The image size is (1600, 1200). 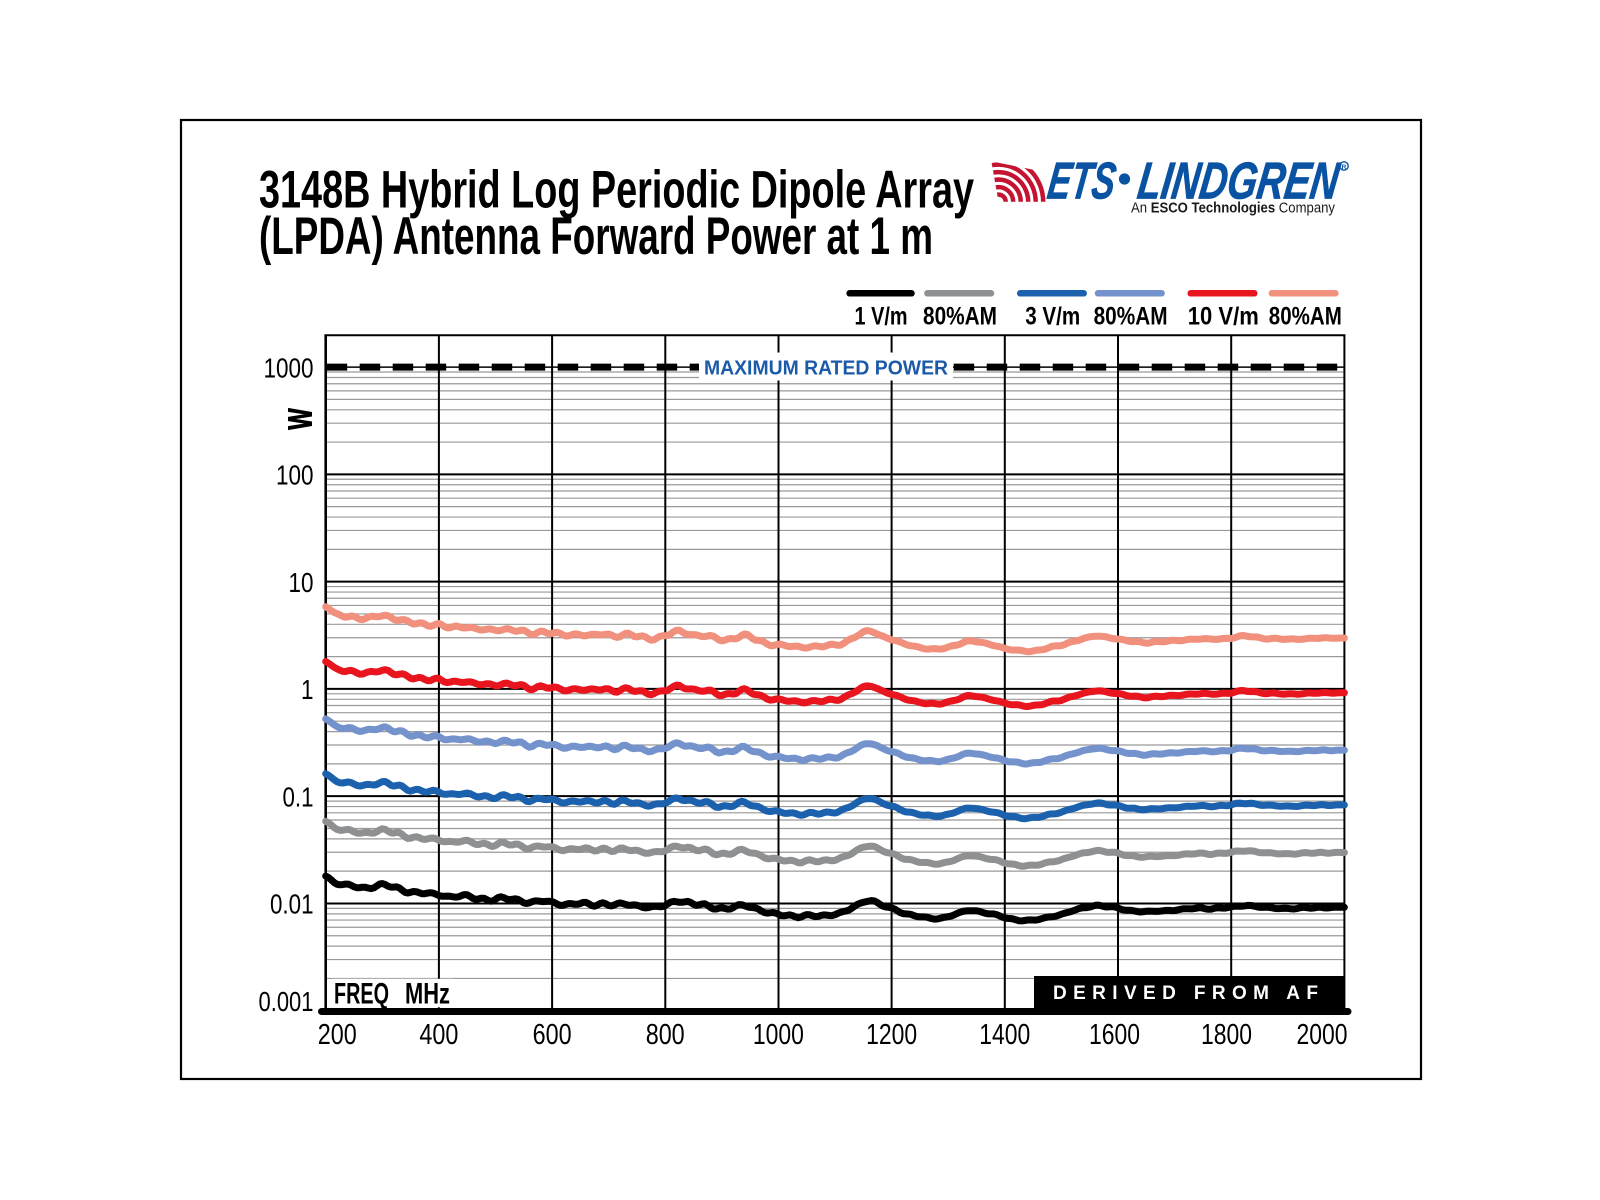 What do you see at coordinates (596, 236) in the screenshot?
I see `svg-text:(LPDA) Antenna Forward Power a: (LPDA) Antenna Forward Power at 1 m` at bounding box center [596, 236].